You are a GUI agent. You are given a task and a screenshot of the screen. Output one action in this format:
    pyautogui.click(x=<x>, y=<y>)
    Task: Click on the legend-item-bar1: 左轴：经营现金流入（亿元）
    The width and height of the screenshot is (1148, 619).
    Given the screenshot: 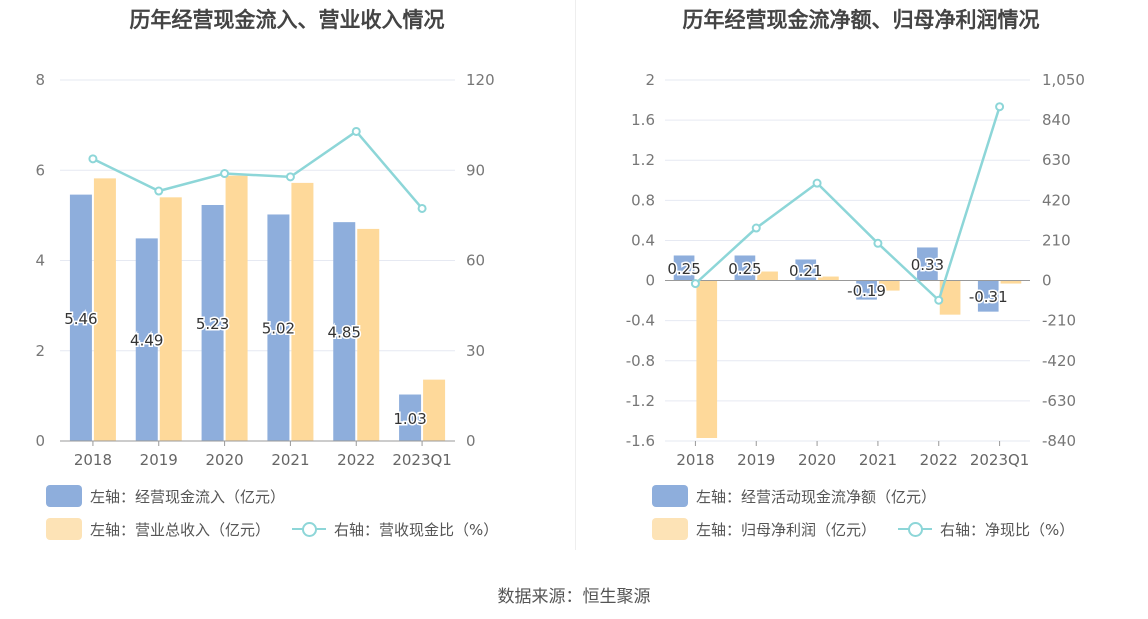 What is the action you would take?
    pyautogui.click(x=165, y=496)
    